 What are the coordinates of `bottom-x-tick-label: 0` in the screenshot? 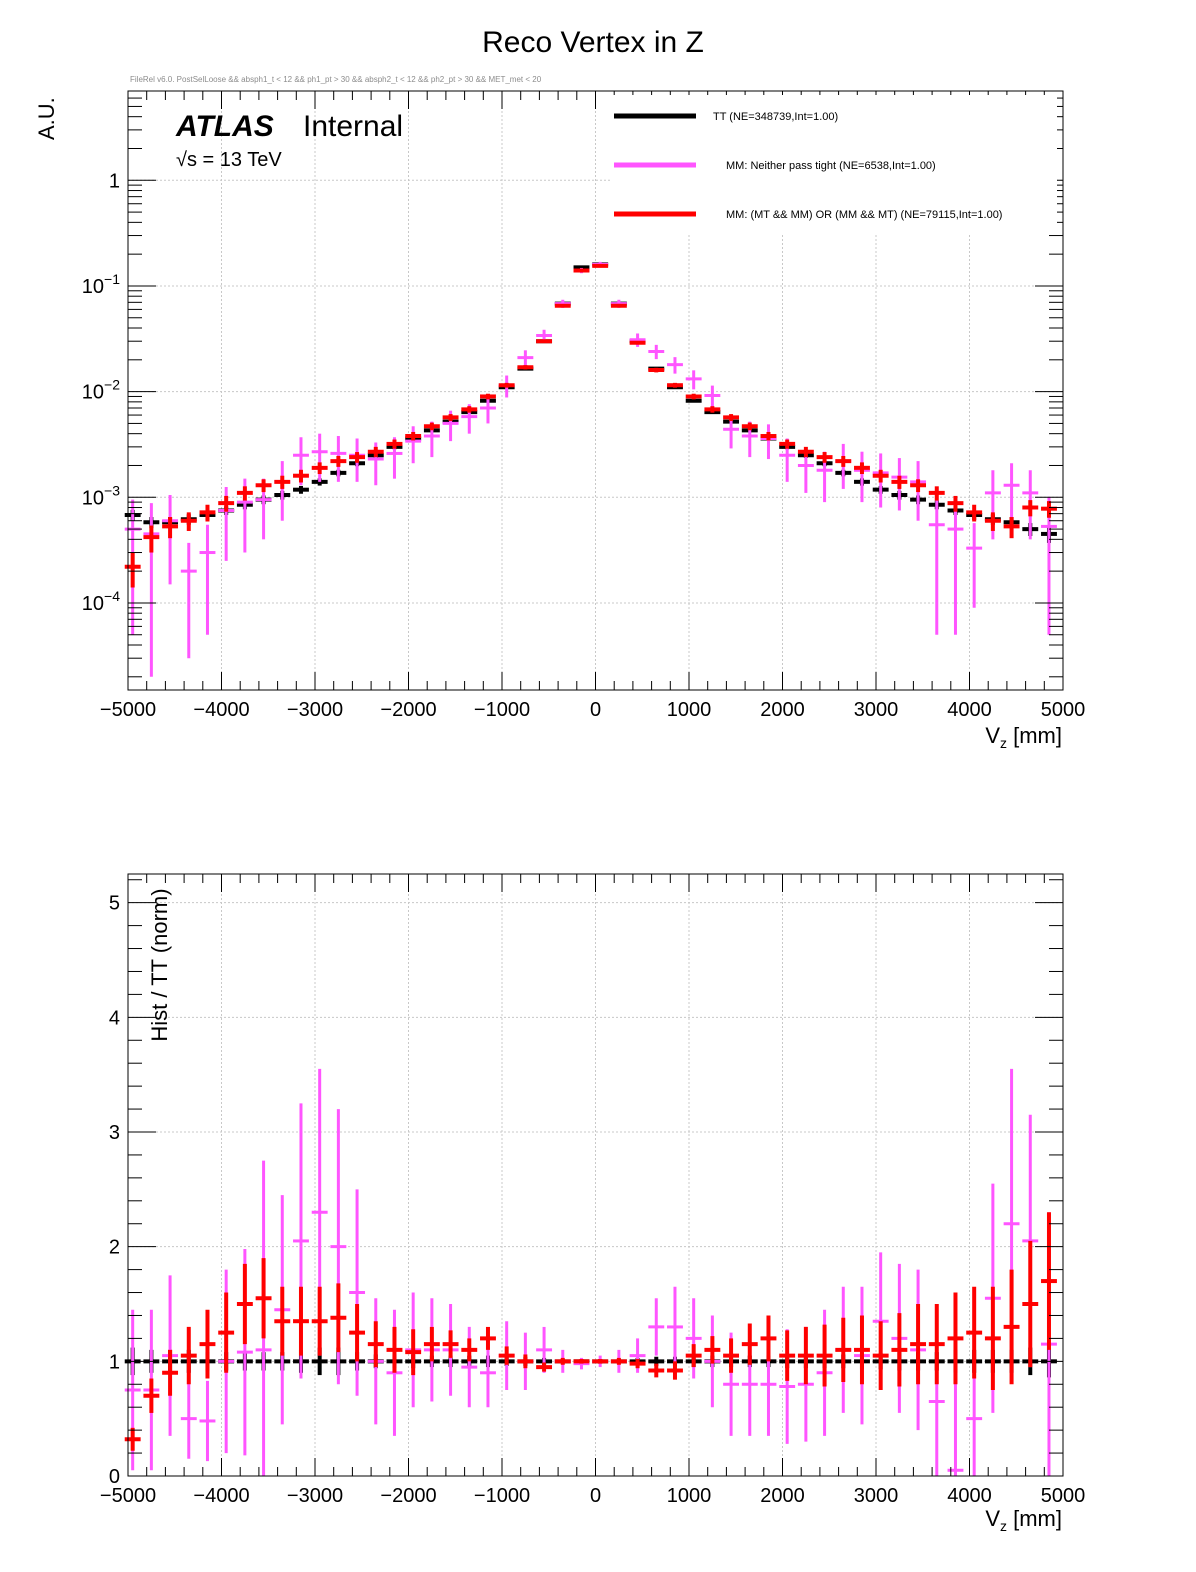 It's located at (595, 1496).